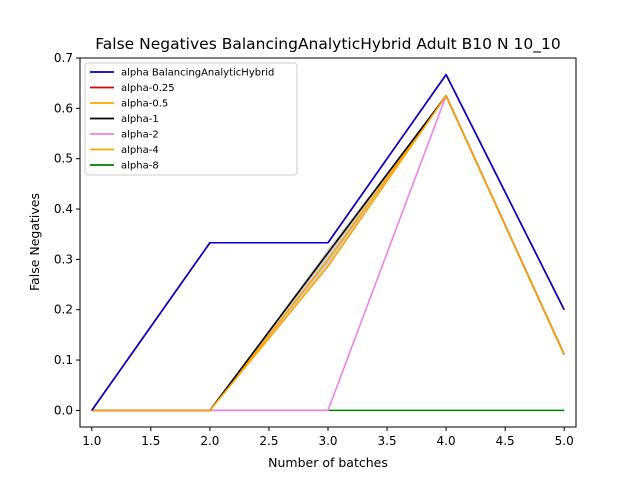  Describe the element at coordinates (63, 159) in the screenshot. I see `y-tick-label: 0.5` at that location.